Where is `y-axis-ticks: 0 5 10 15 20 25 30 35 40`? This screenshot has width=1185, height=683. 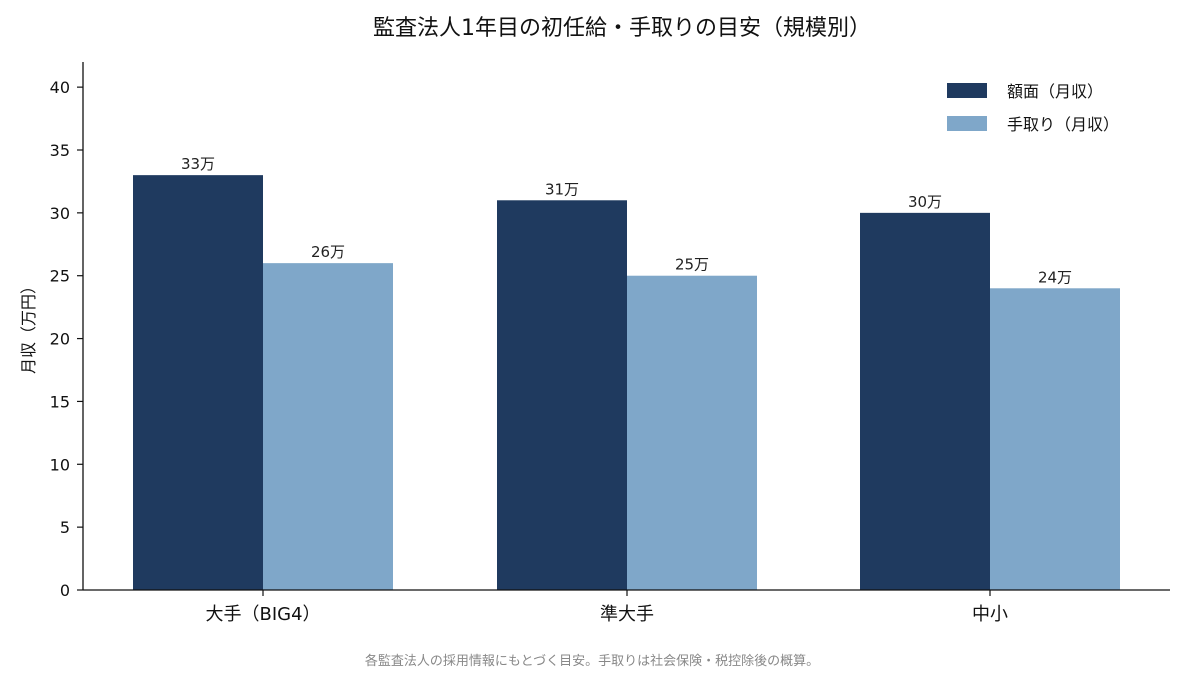 y-axis-ticks: 0 5 10 15 20 25 30 35 40 is located at coordinates (66, 339).